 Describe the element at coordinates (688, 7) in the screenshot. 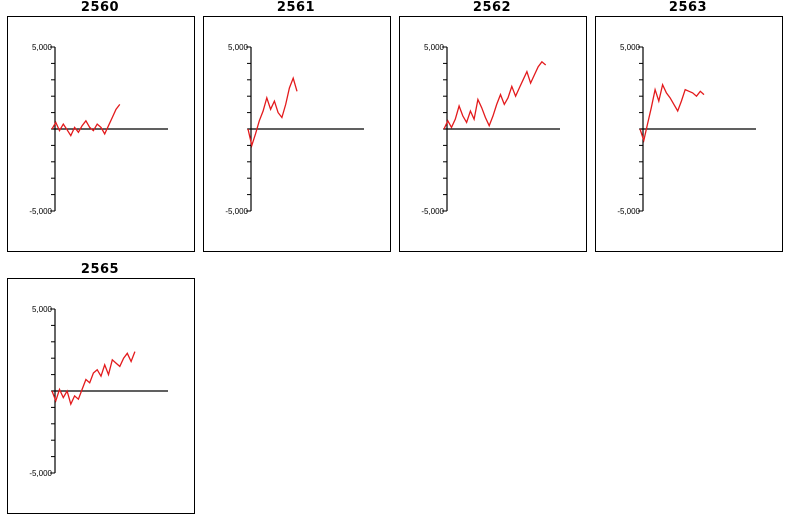

I see `chart-title: 2563` at that location.